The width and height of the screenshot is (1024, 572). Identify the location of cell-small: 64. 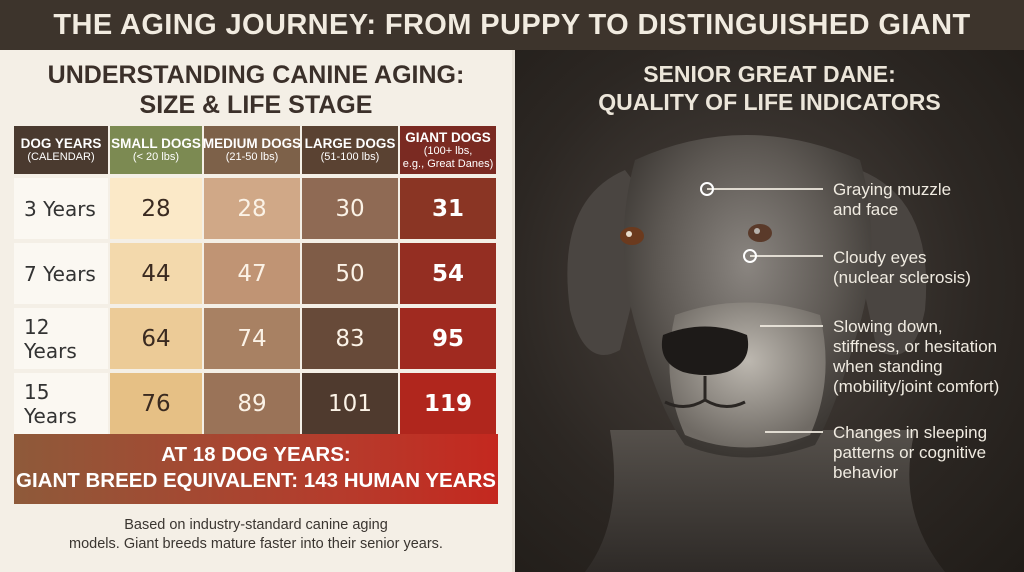
(156, 338).